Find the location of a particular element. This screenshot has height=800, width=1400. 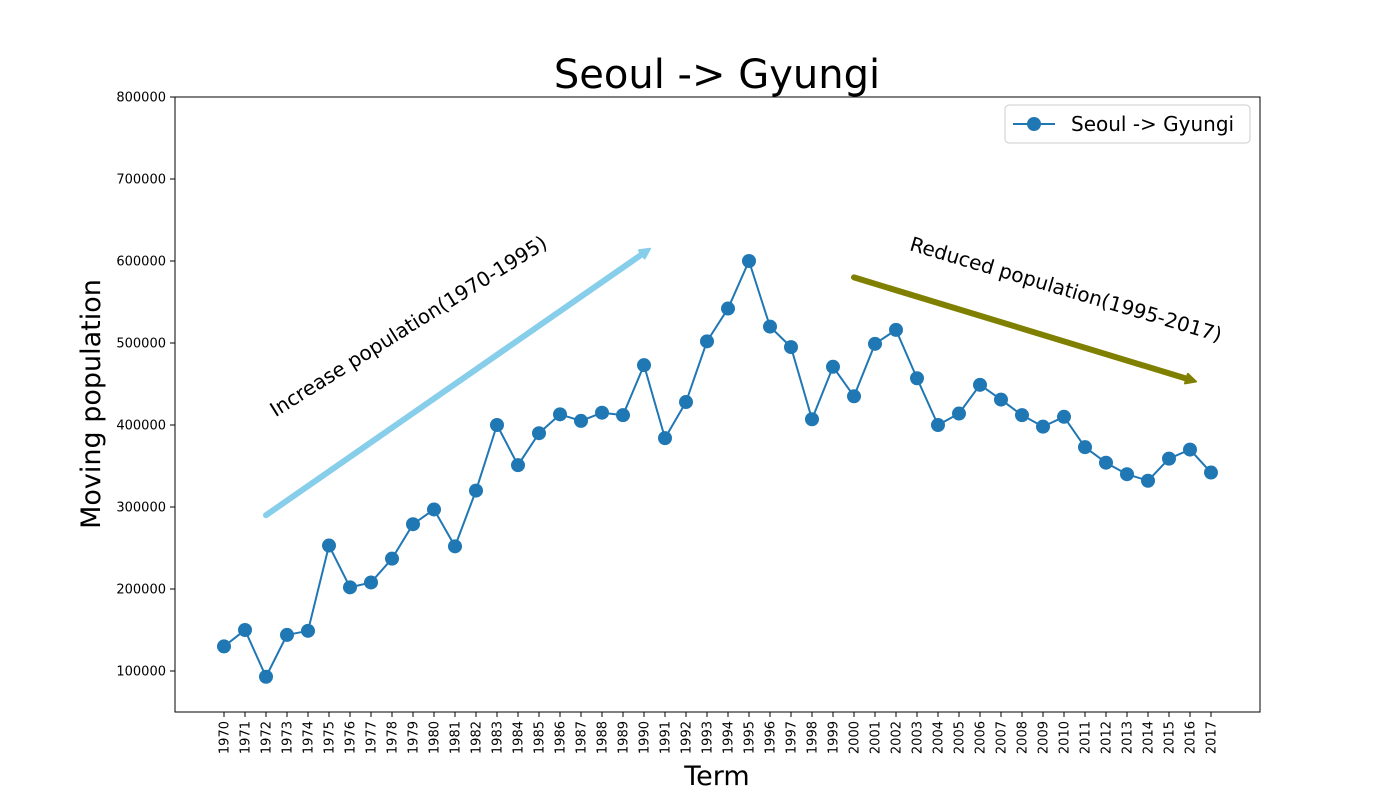

x-tick-label: 1988 is located at coordinates (603, 737).